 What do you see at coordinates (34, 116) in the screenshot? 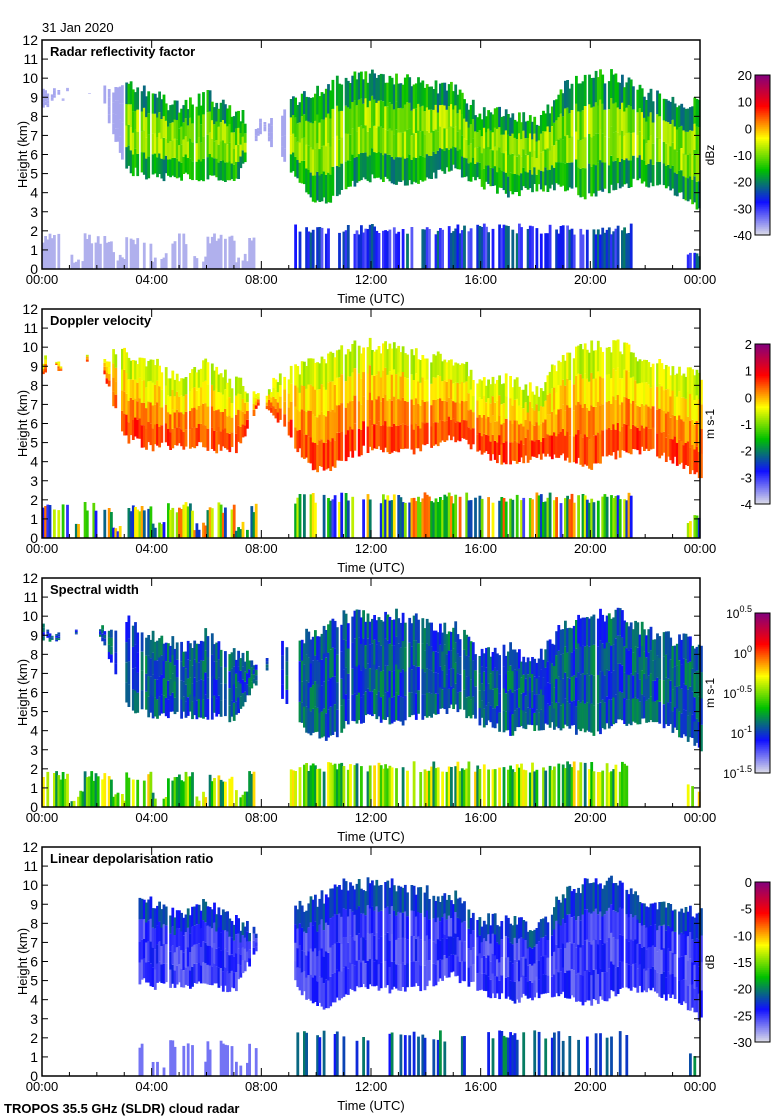
I see `y-tick-label: 8` at bounding box center [34, 116].